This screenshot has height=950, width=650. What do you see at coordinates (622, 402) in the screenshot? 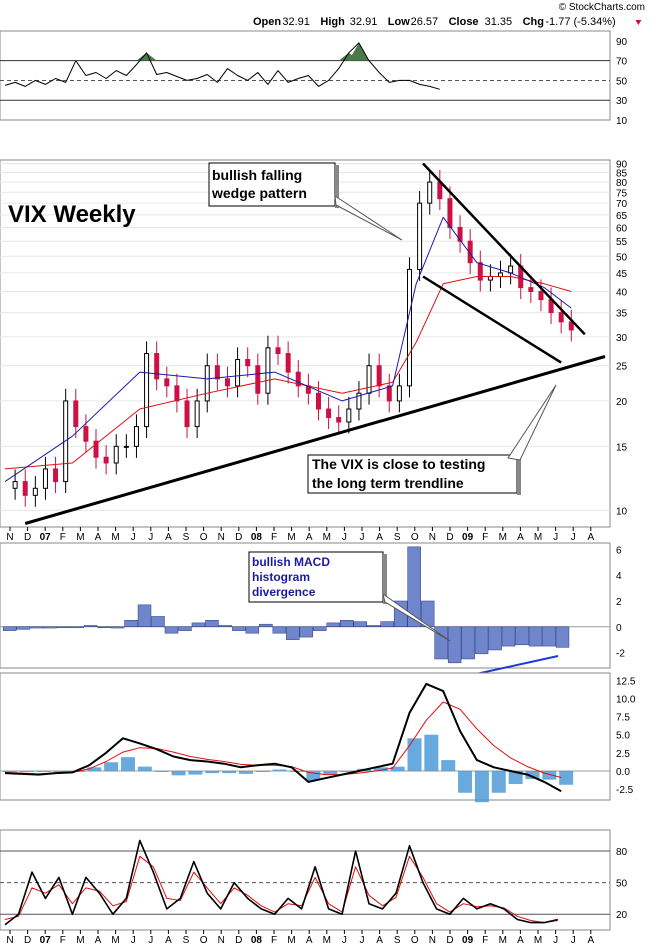
I see `price-tick-label: 20` at bounding box center [622, 402].